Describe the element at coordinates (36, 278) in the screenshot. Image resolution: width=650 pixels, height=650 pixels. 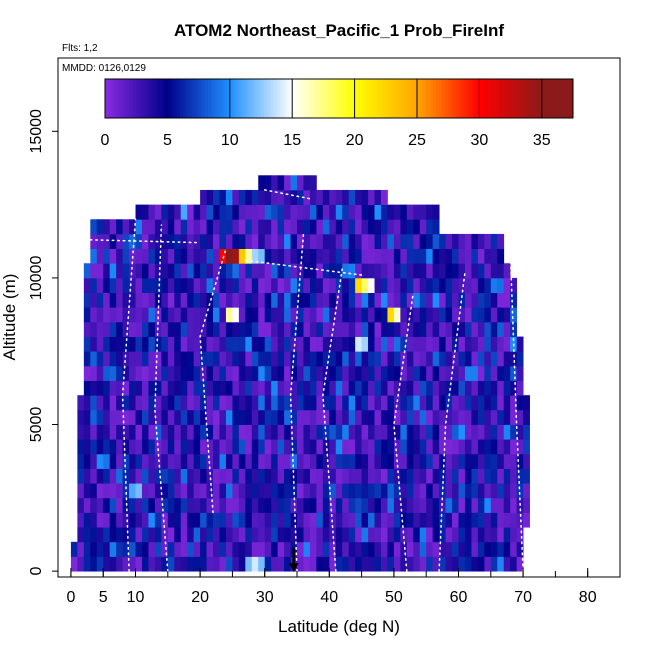
I see `y-tick-label: 10000` at that location.